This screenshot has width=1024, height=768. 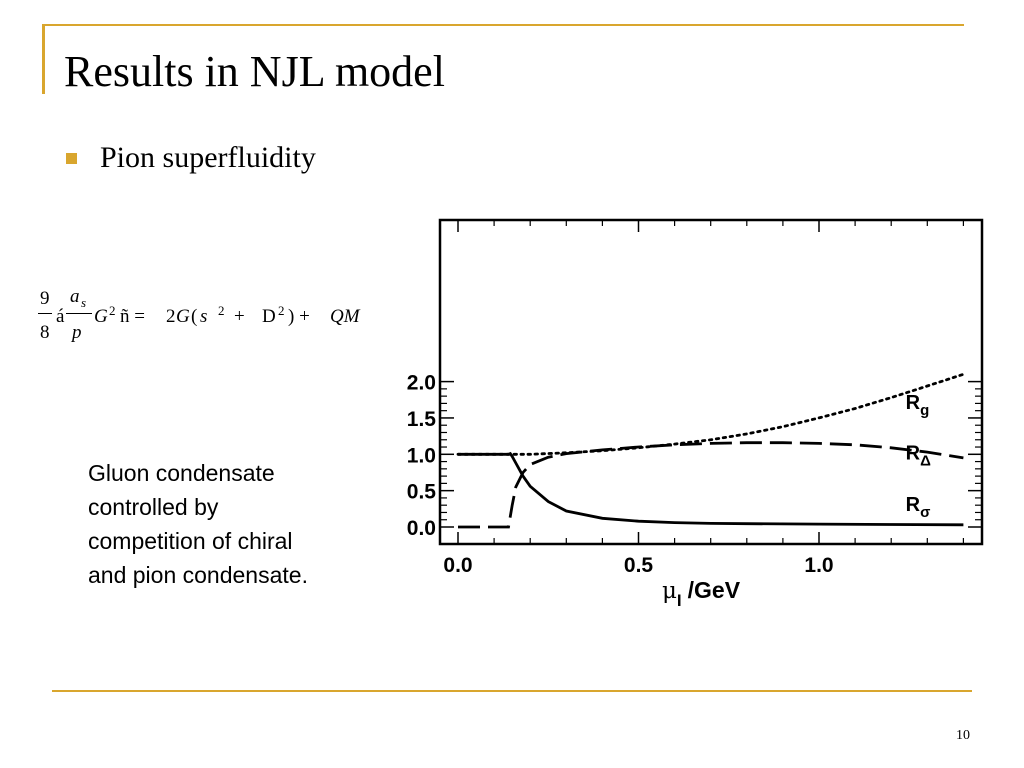 I want to click on y-tick-label: 0.5, so click(x=422, y=492).